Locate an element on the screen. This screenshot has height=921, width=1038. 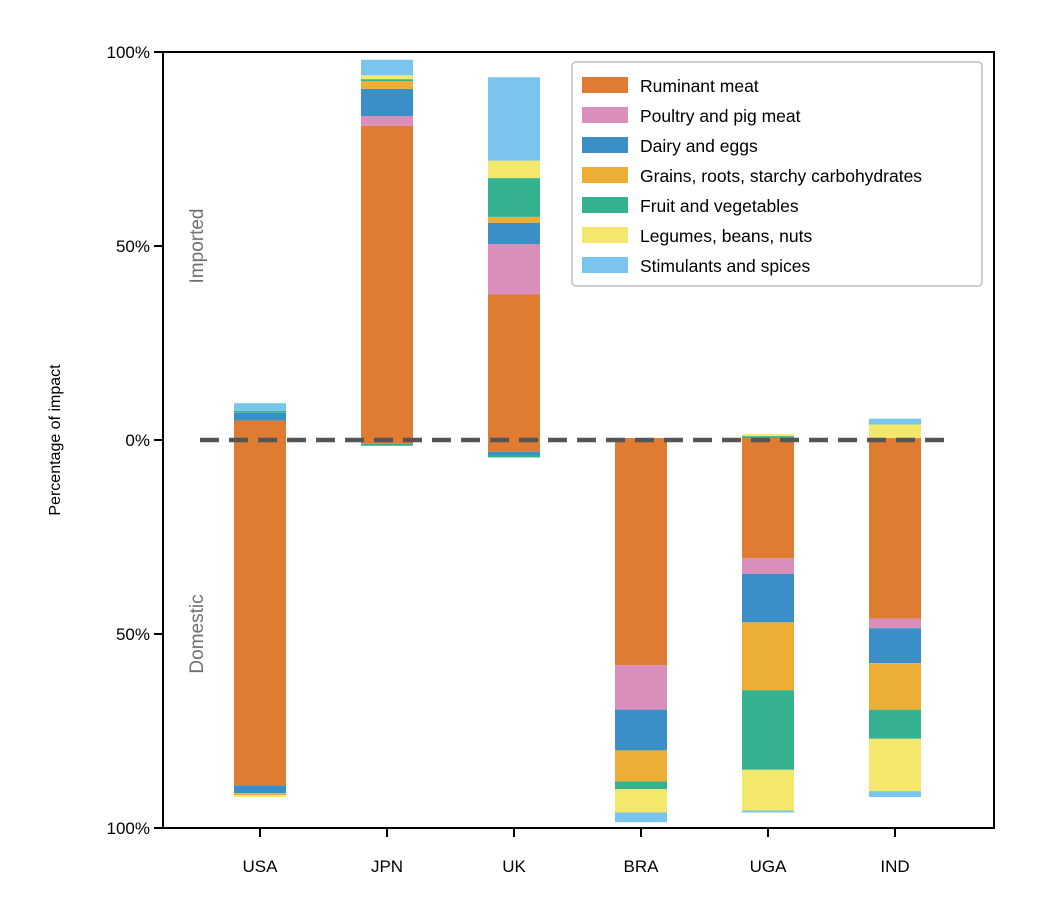
x-tick-label-bra: BRA is located at coordinates (642, 866).